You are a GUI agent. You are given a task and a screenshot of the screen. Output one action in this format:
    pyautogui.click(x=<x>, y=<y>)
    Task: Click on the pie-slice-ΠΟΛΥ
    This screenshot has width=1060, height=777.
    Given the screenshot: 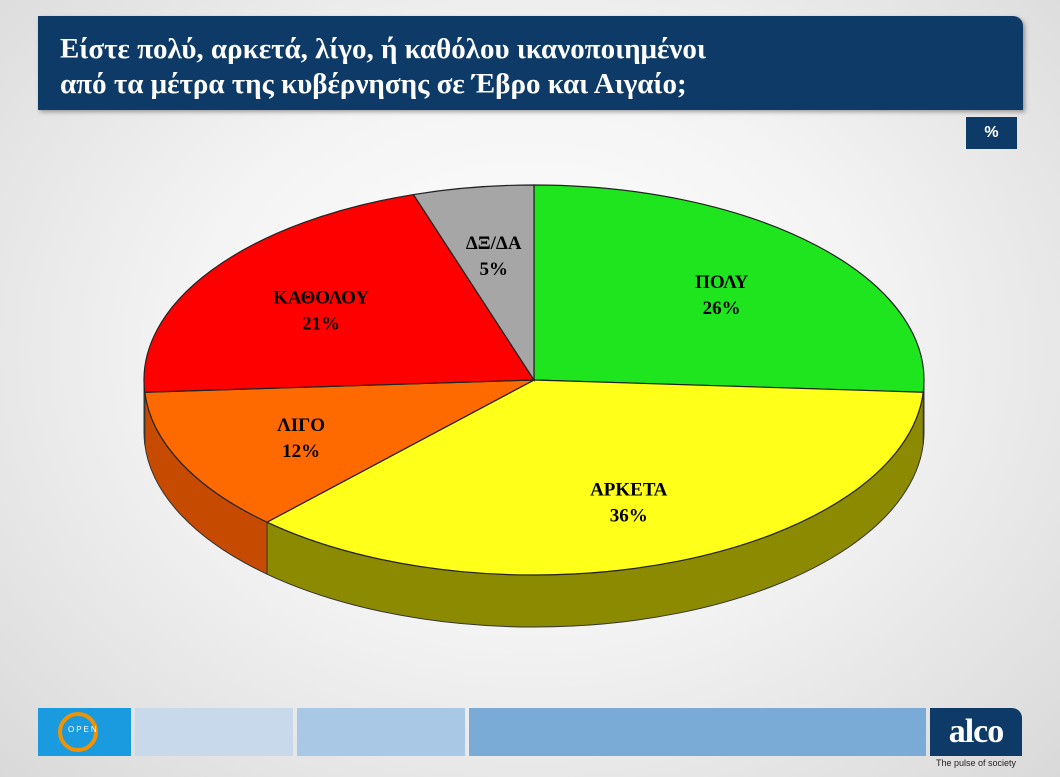 What is the action you would take?
    pyautogui.click(x=729, y=288)
    